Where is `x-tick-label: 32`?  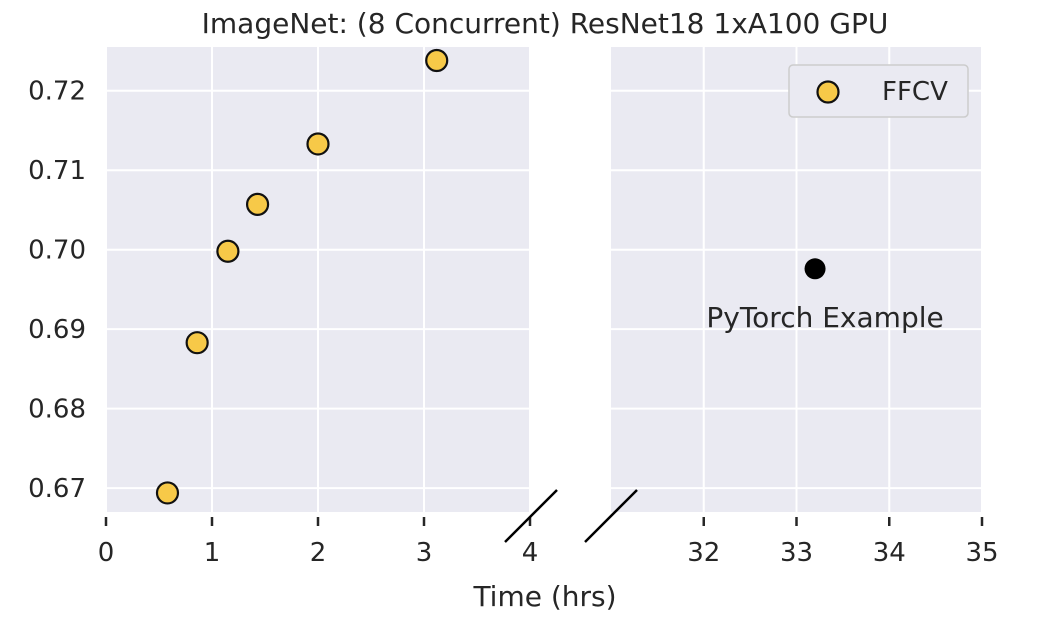 x-tick-label: 32 is located at coordinates (703, 553).